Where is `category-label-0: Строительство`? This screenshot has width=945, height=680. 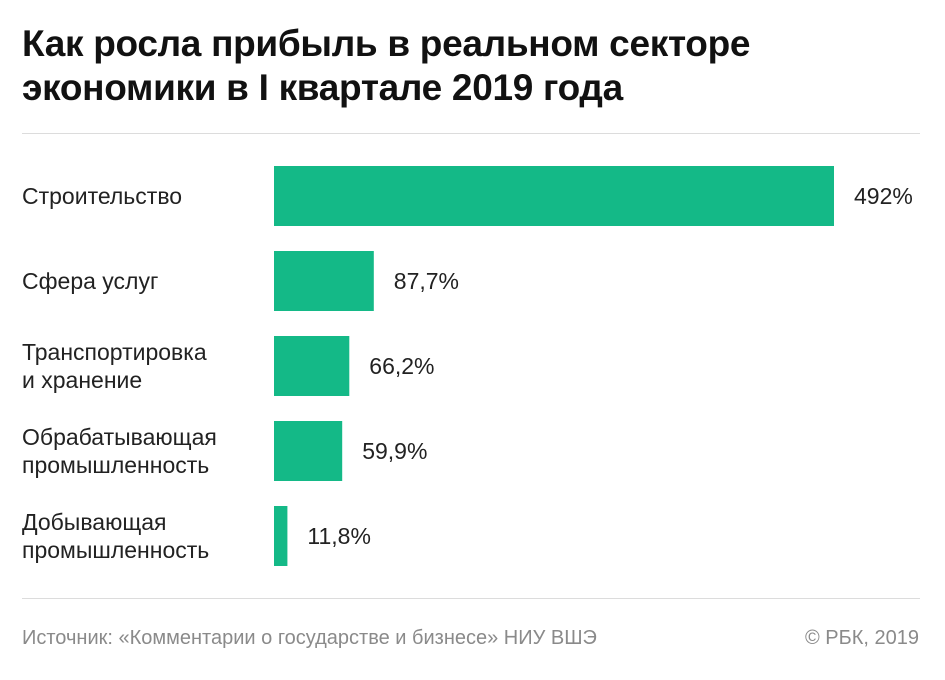
category-label-0: Строительство is located at coordinates (102, 196).